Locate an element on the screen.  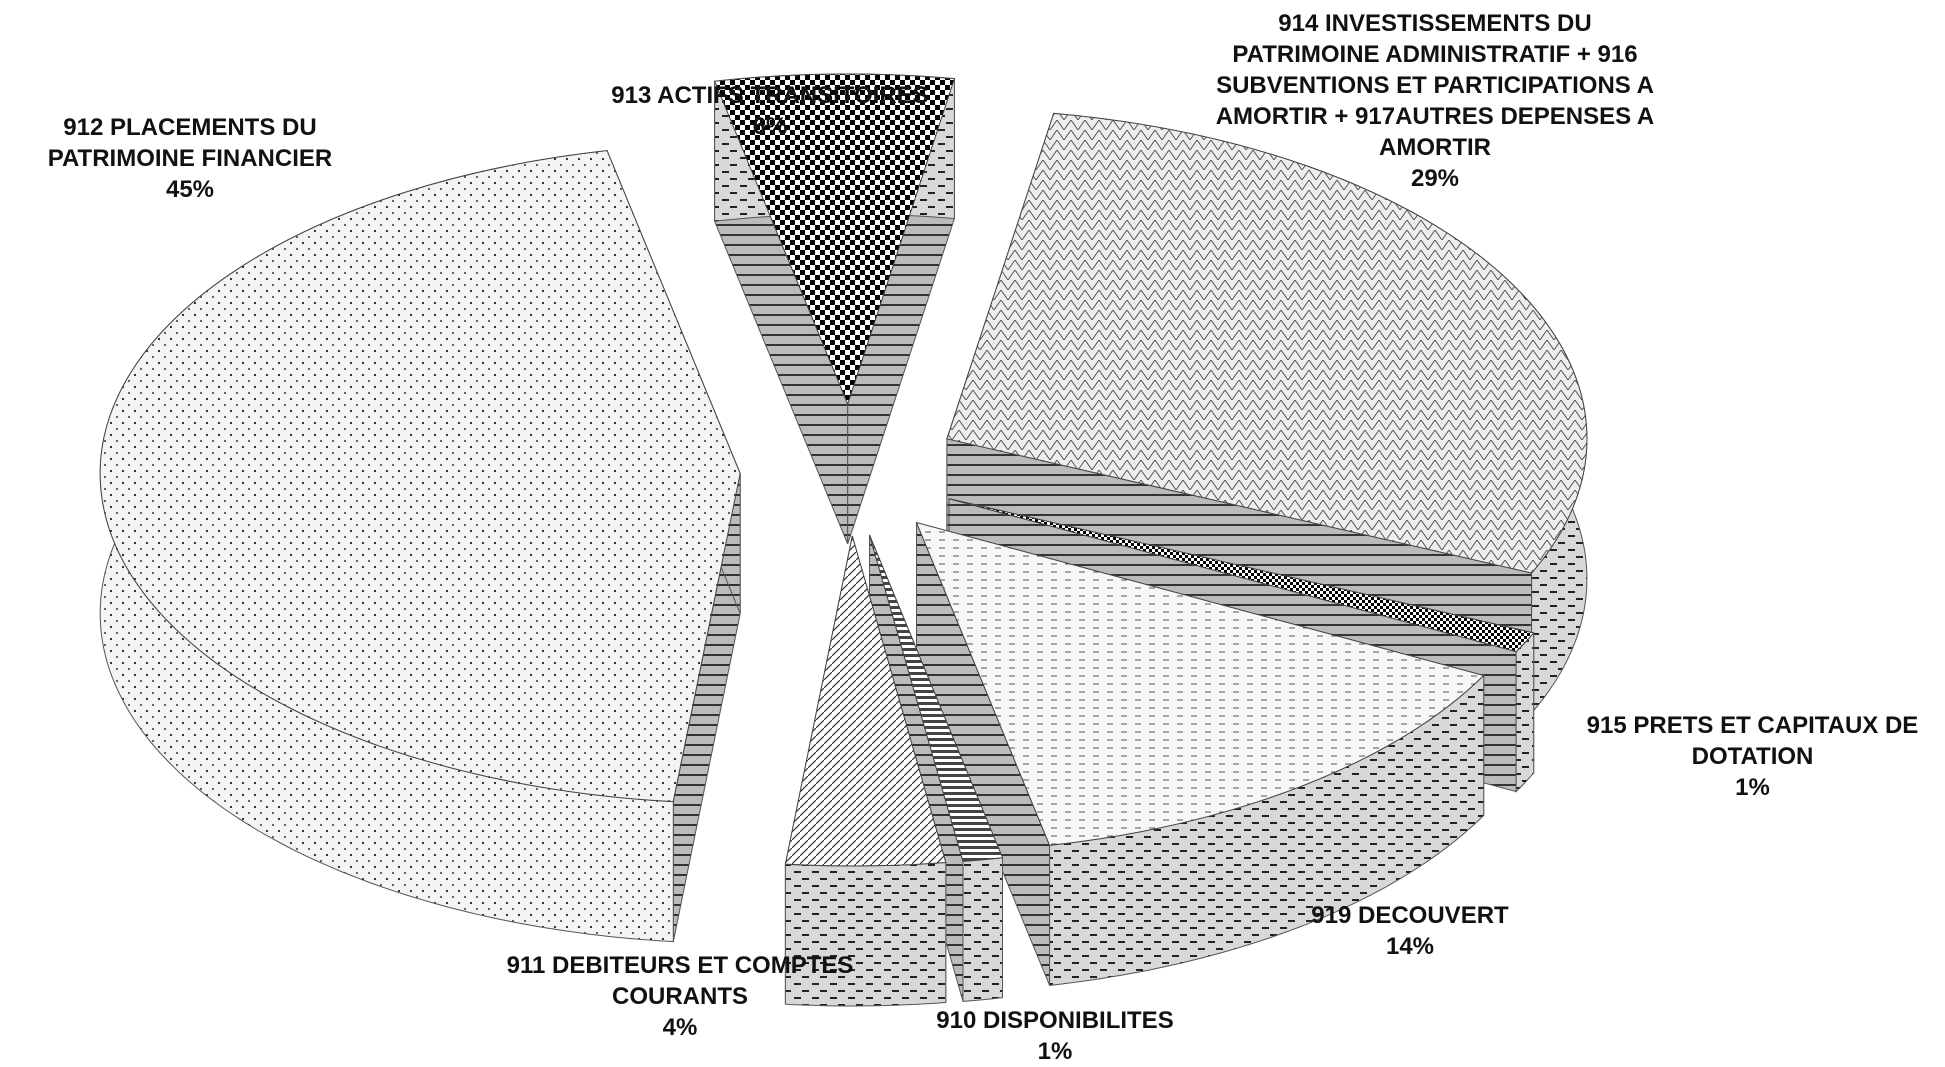
label-919: 919 DECOUVERT 14% is located at coordinates (1410, 931).